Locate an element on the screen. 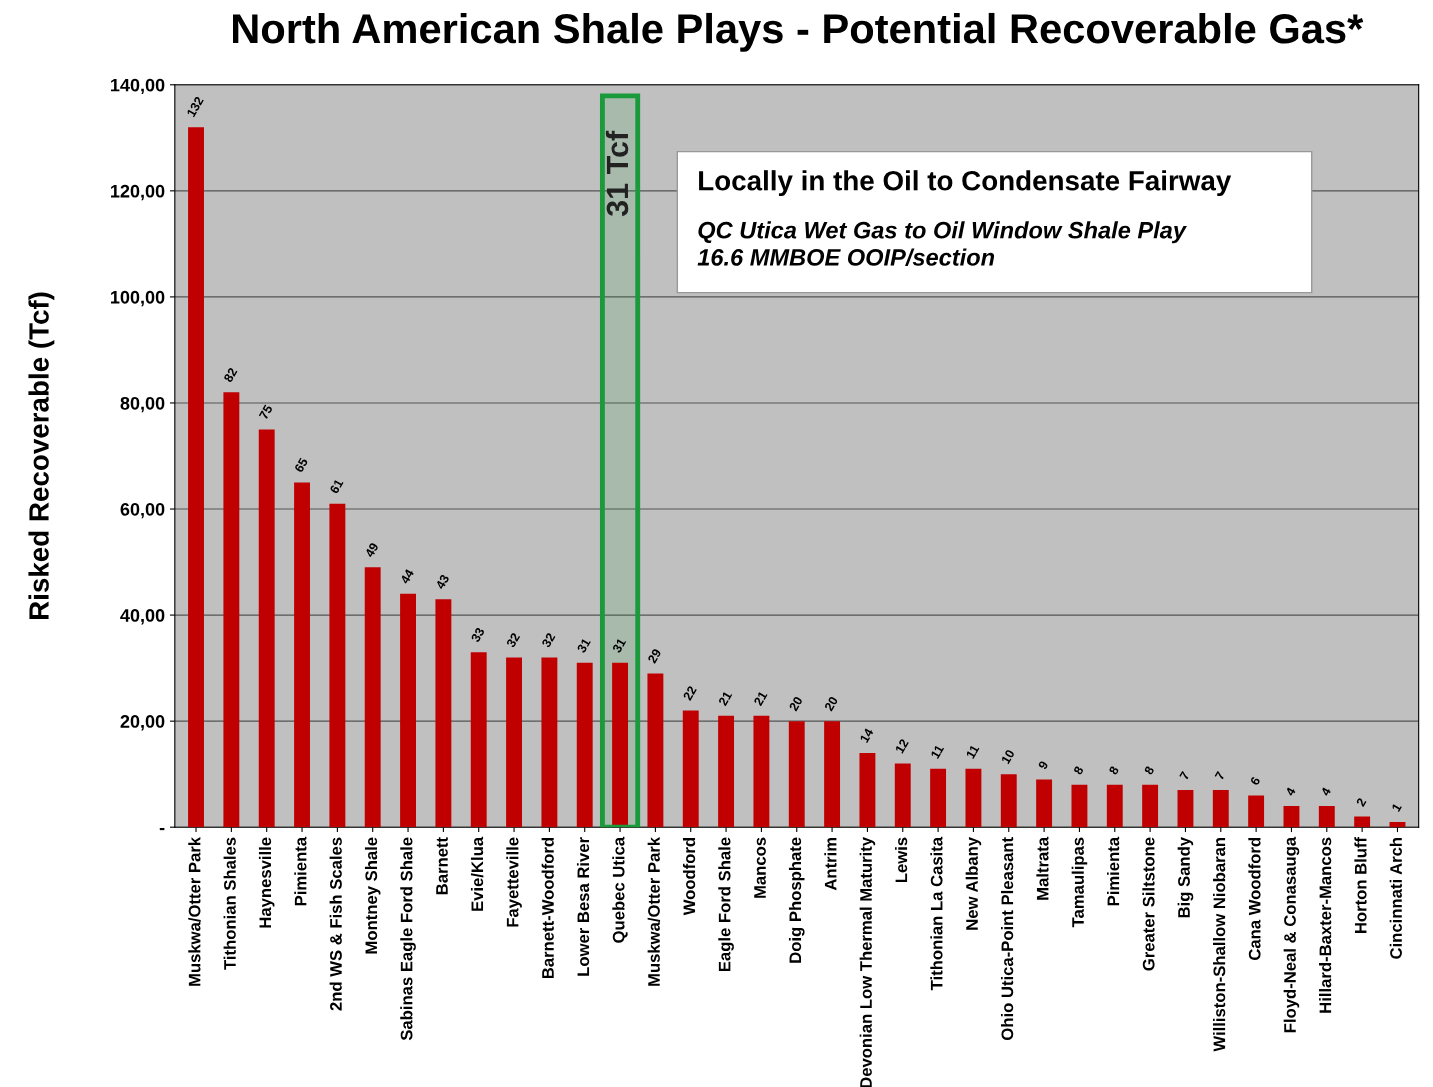 The image size is (1433, 1087). y-axis-title: Risked Recoverable (Tcf) is located at coordinates (41, 456).